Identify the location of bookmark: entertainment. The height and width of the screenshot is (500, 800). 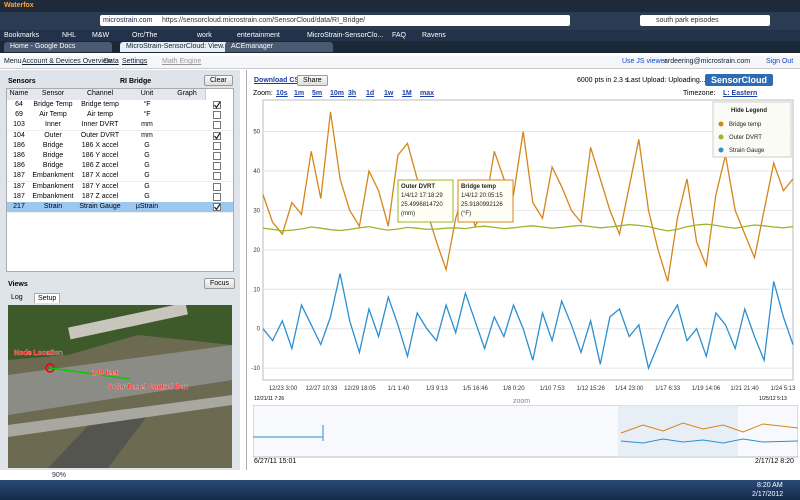
(258, 35).